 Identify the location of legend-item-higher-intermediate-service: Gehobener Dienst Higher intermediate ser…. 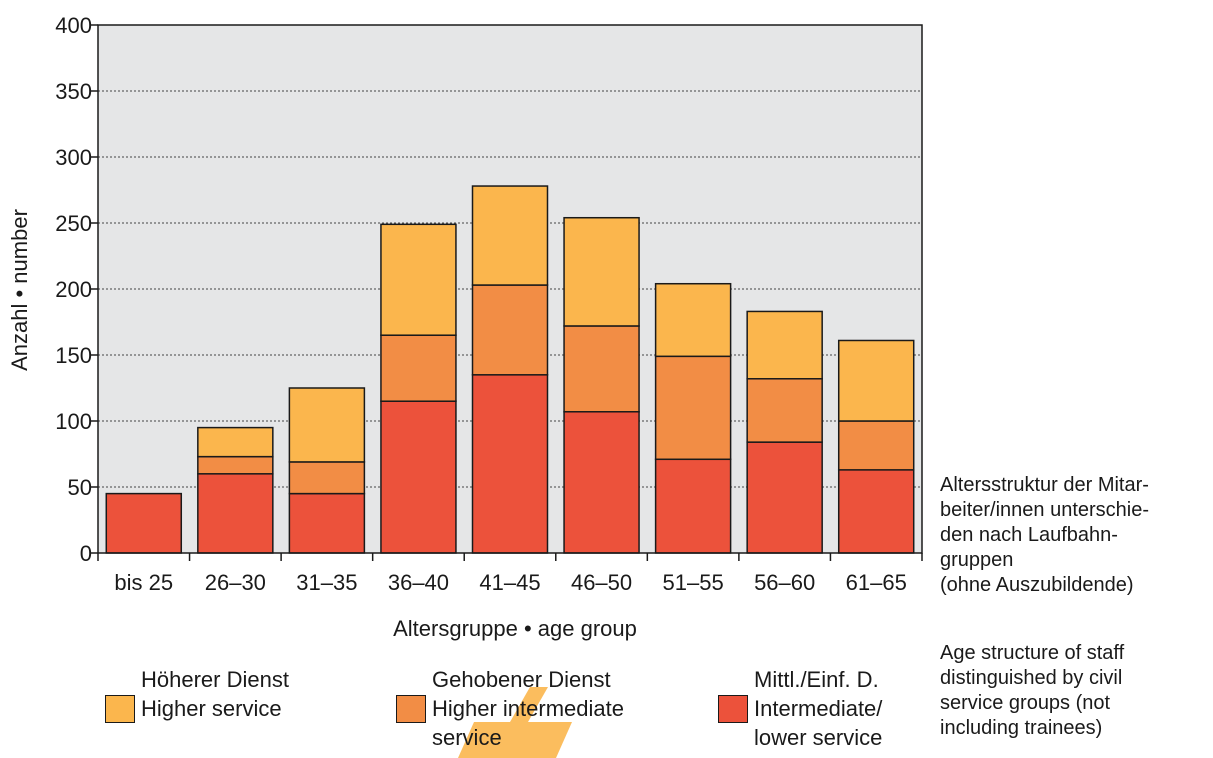
(510, 708).